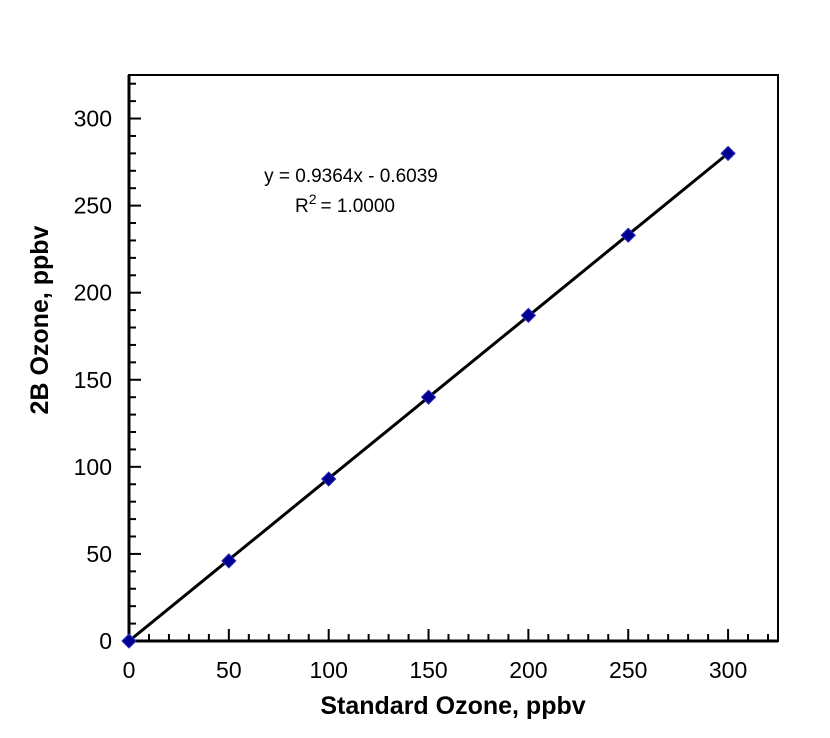  What do you see at coordinates (358, 206) in the screenshot?
I see `r-squared-value: = 1.0000` at bounding box center [358, 206].